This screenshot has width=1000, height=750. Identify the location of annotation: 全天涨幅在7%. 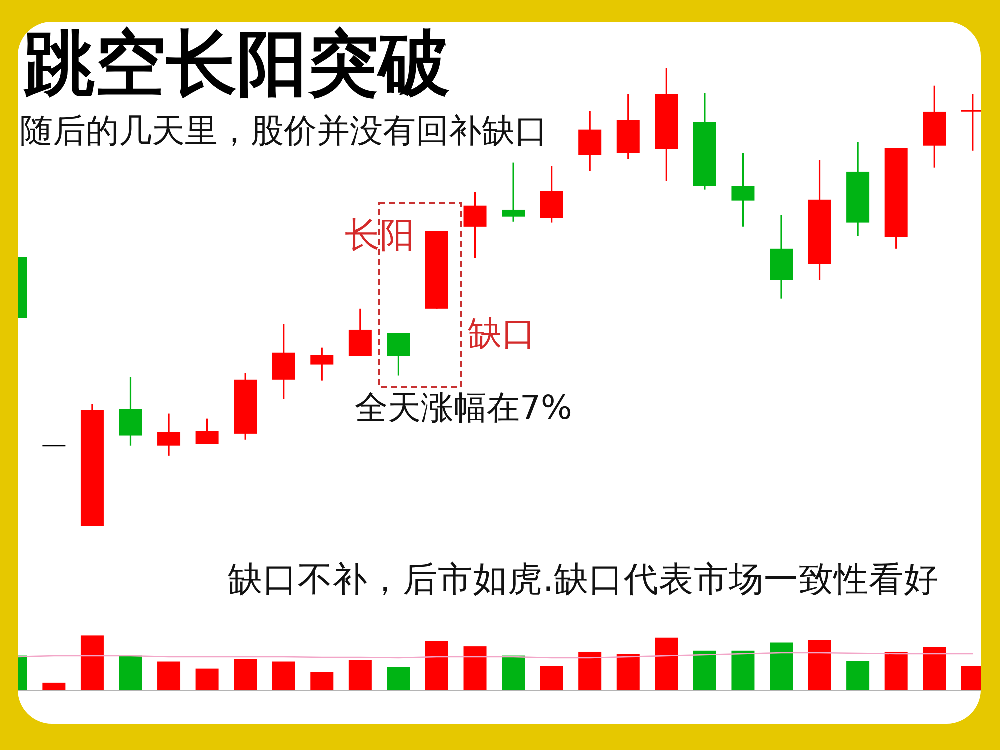
(463, 407).